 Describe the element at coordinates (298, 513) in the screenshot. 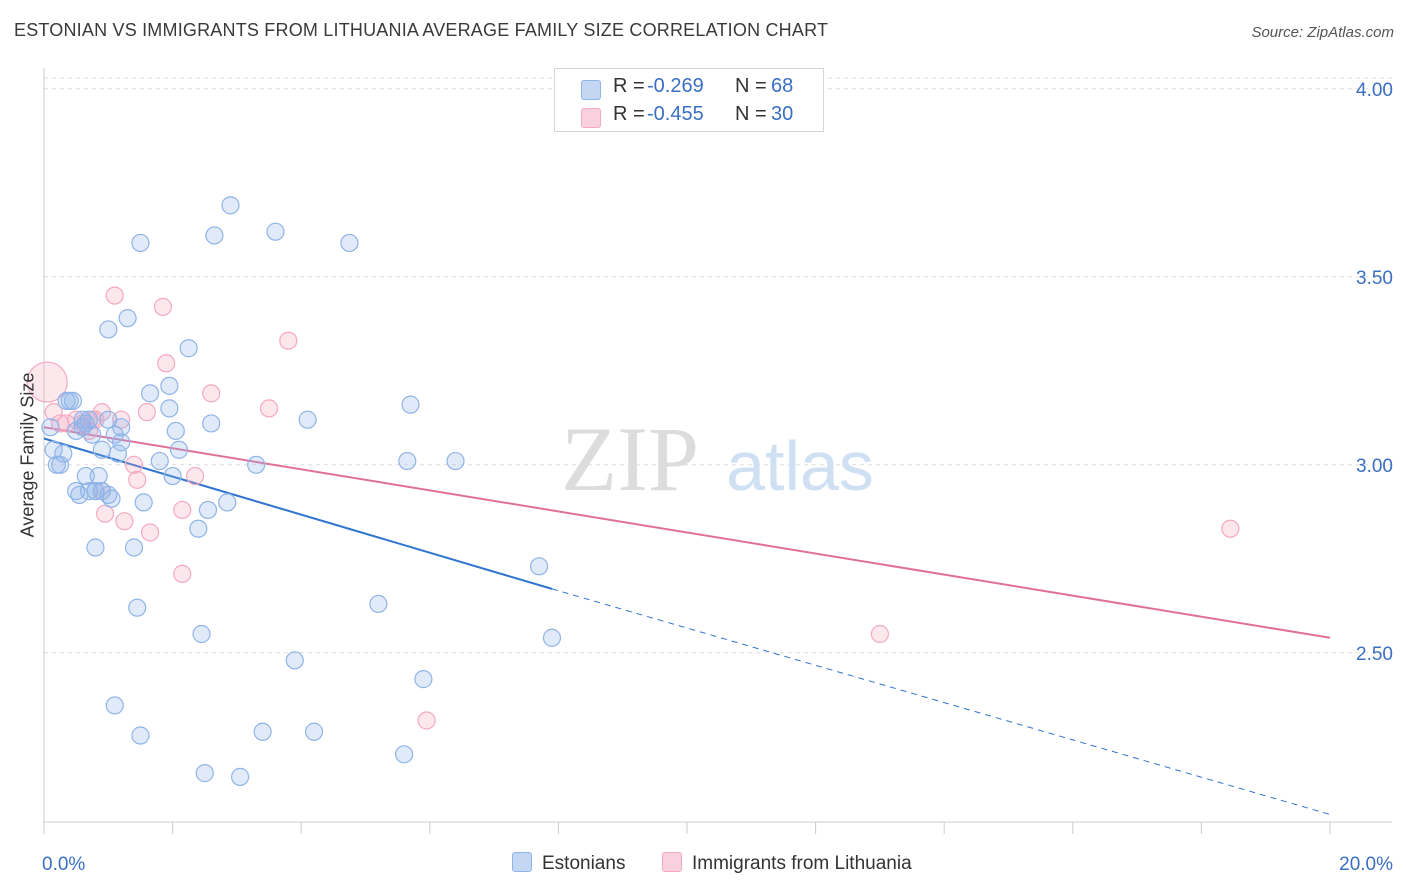

I see `trendline-estonians` at that location.